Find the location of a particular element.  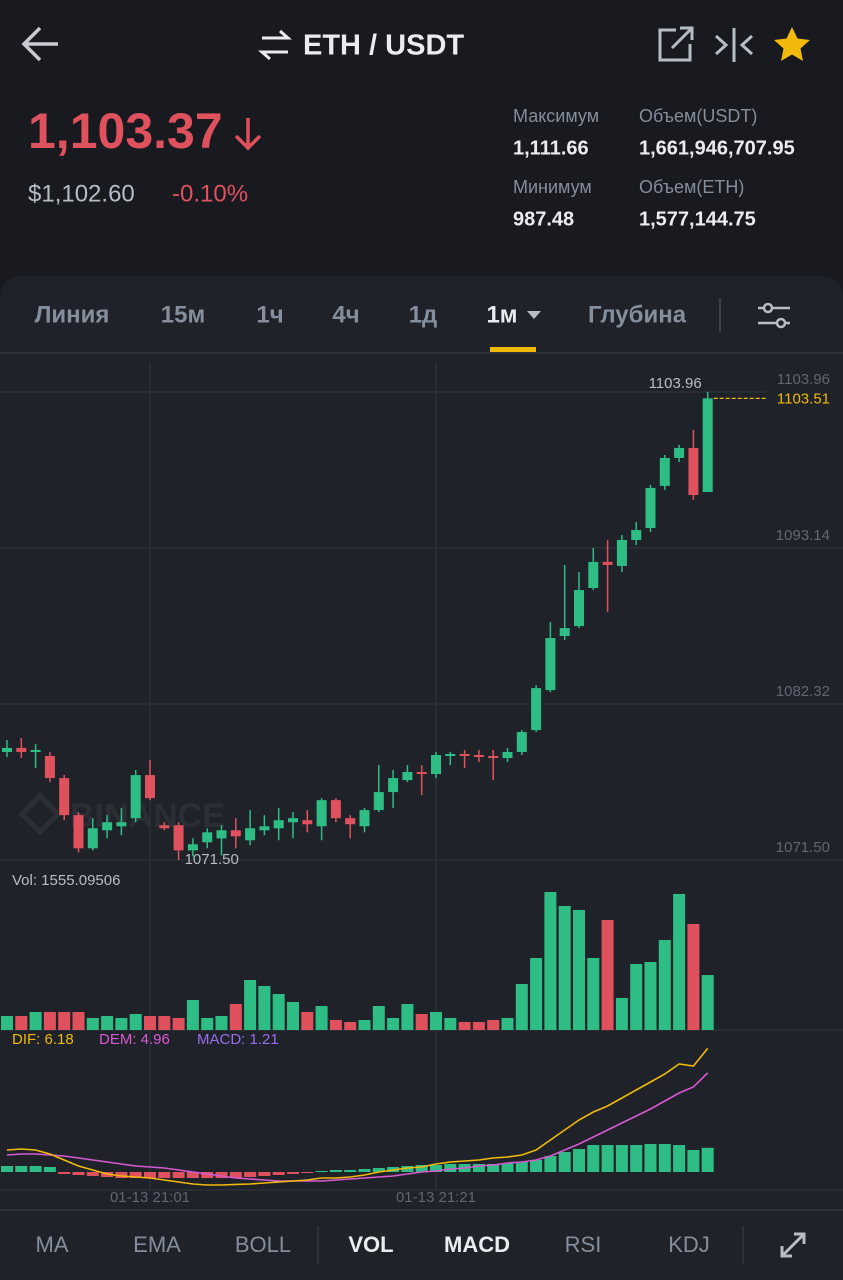

high-marker-label: 1103.96 is located at coordinates (675, 383).